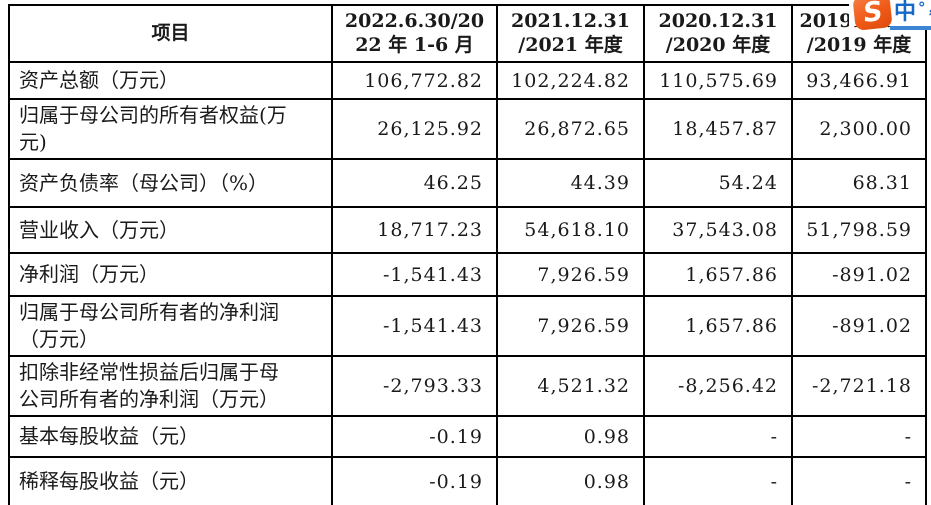  I want to click on row-label: 营业收入（万元）, so click(170, 230).